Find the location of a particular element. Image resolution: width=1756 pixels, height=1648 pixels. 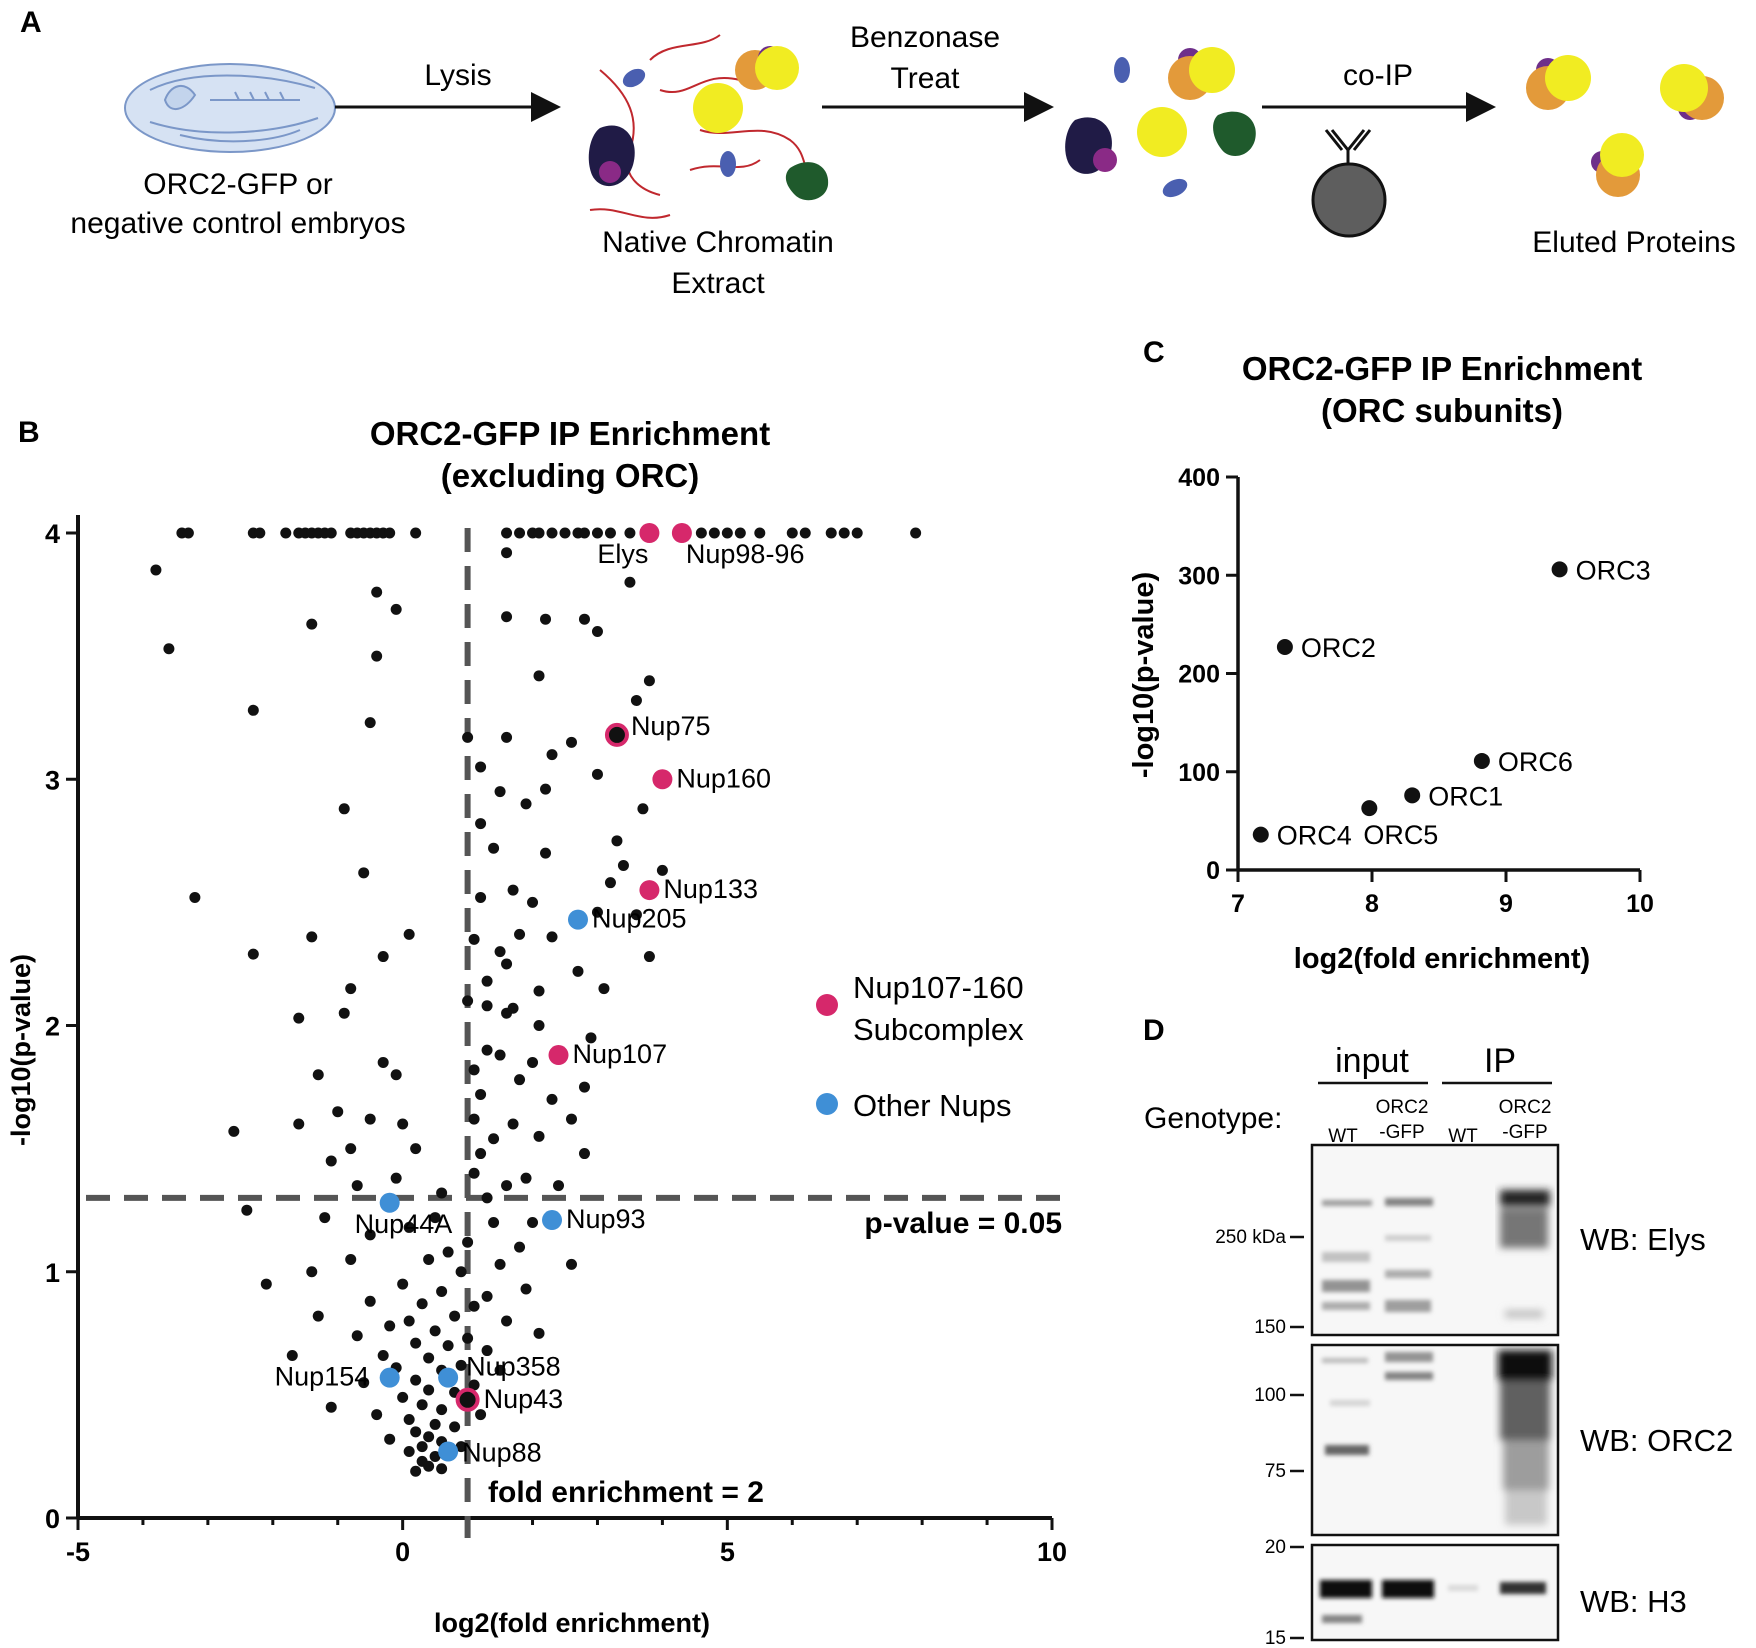

nup-label-nup107: Nup107 is located at coordinates (620, 1054).